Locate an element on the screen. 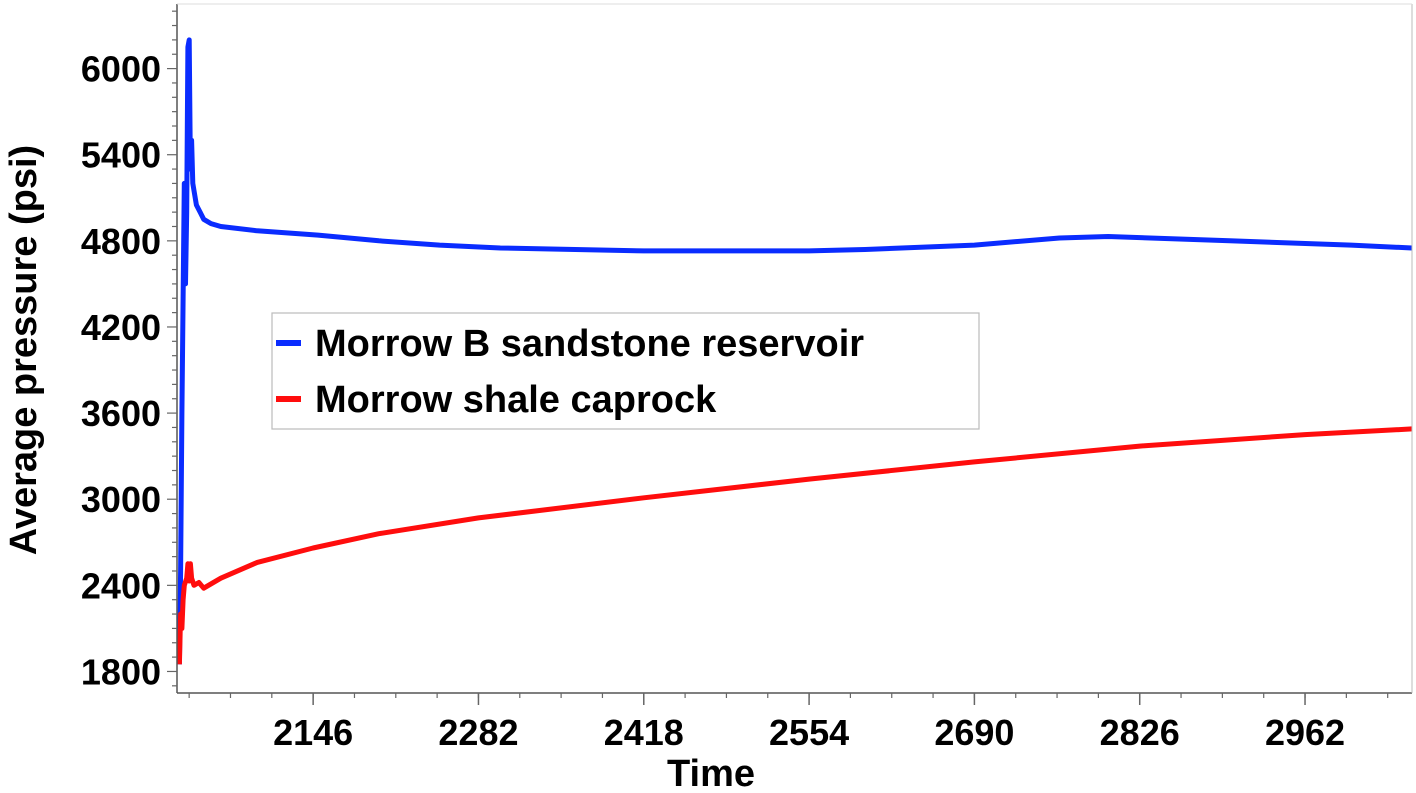 Image resolution: width=1416 pixels, height=793 pixels. y-tick-label: 4200 is located at coordinates (121, 327).